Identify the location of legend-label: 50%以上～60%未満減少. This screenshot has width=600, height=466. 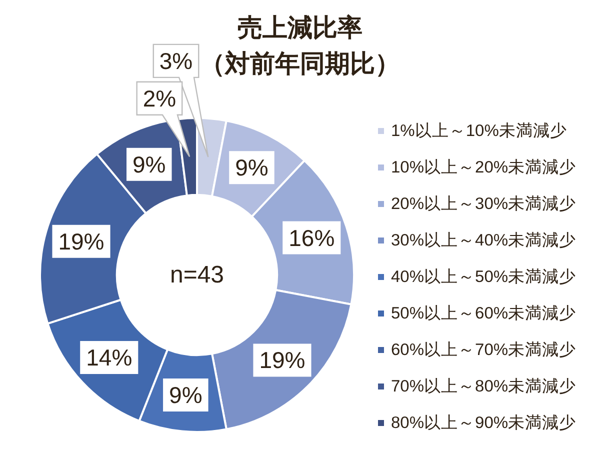
(483, 313).